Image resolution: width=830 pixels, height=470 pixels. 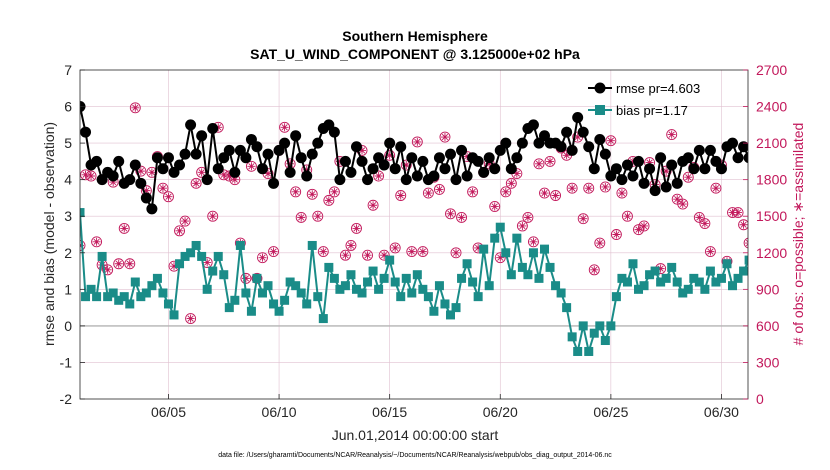 What do you see at coordinates (771, 253) in the screenshot?
I see `y-right-tick-label: 1200` at bounding box center [771, 253].